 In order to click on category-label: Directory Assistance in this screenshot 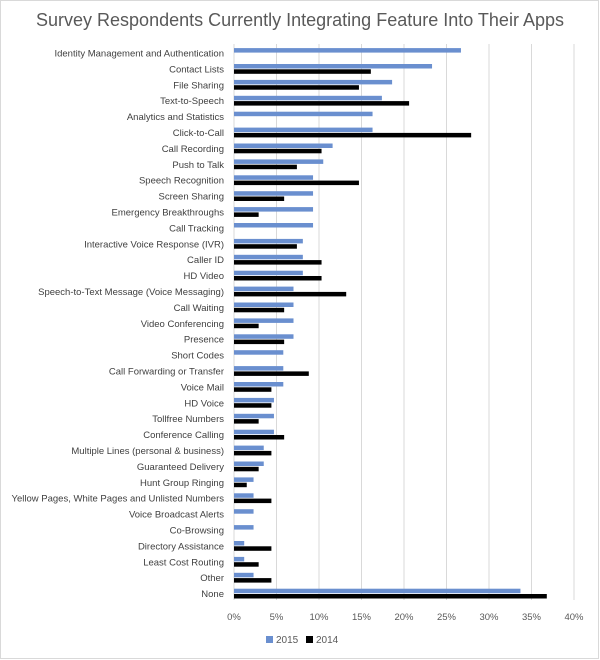, I will do `click(181, 546)`.